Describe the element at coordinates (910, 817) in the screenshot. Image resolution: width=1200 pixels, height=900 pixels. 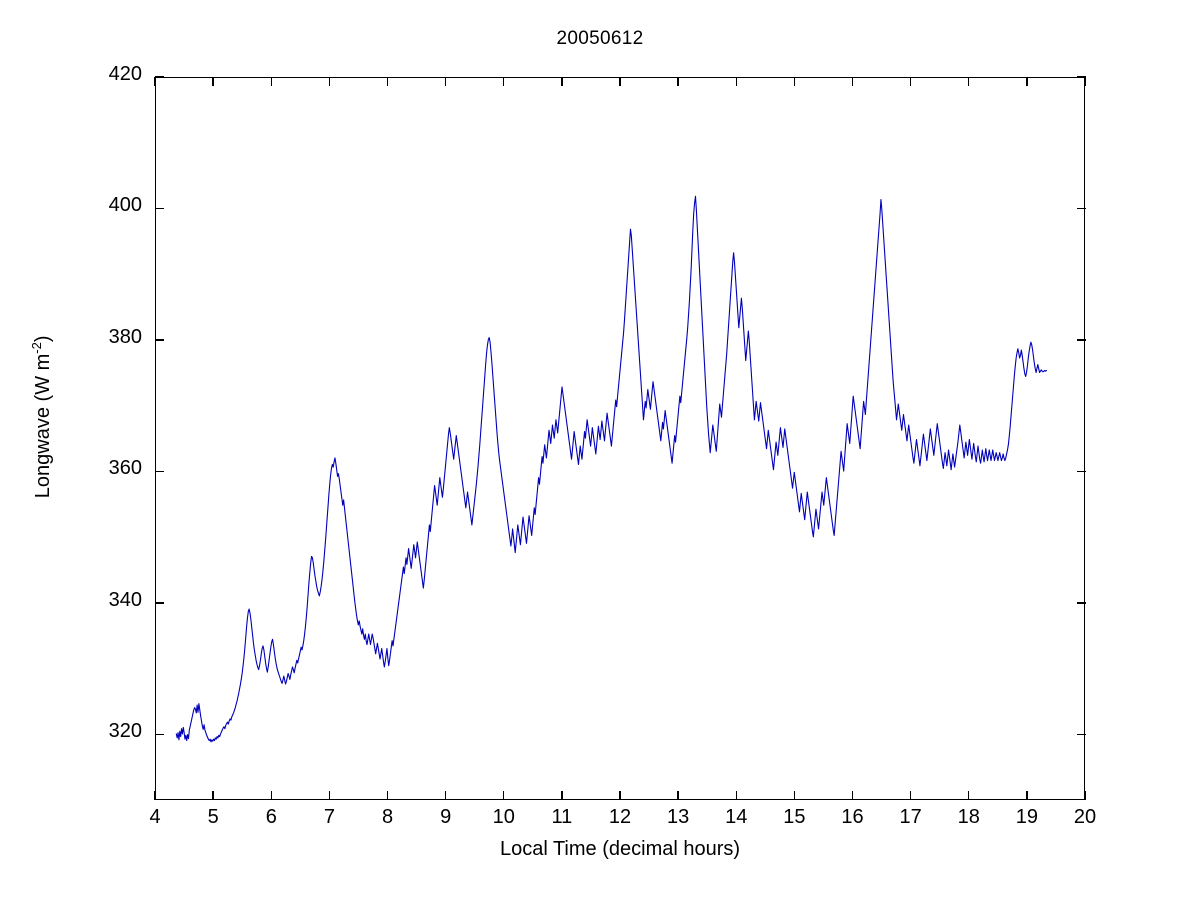
I see `x-tick-label: 17` at that location.